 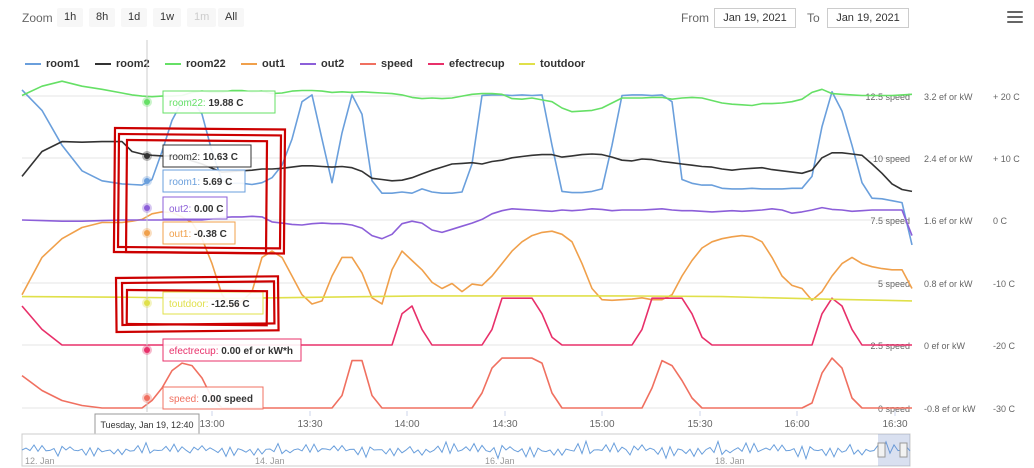 What do you see at coordinates (695, 18) in the screenshot?
I see `from-label: From` at bounding box center [695, 18].